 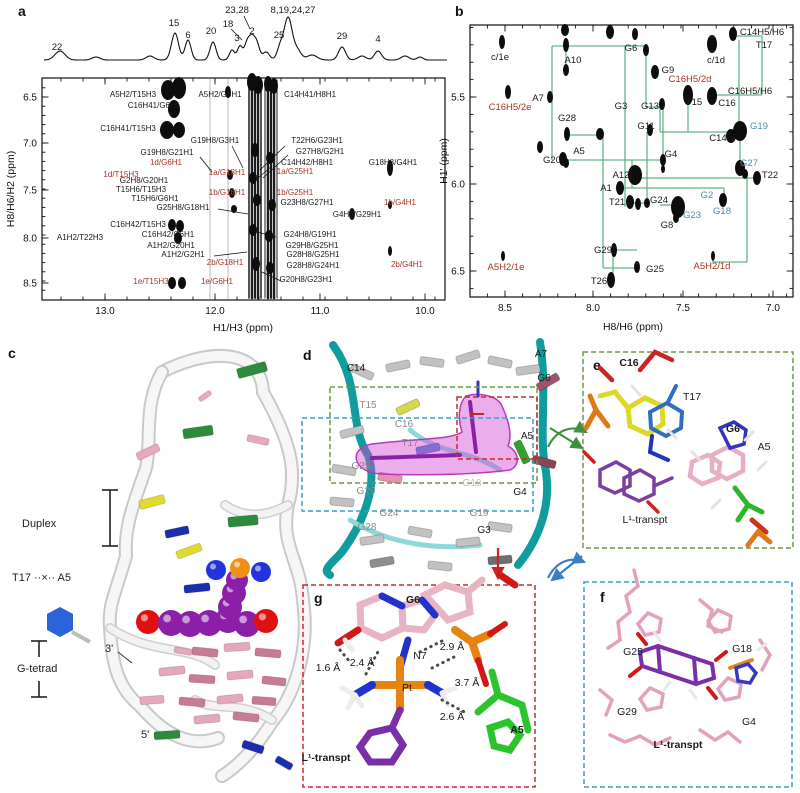 I want to click on residue-assignment: G23, so click(x=692, y=215).